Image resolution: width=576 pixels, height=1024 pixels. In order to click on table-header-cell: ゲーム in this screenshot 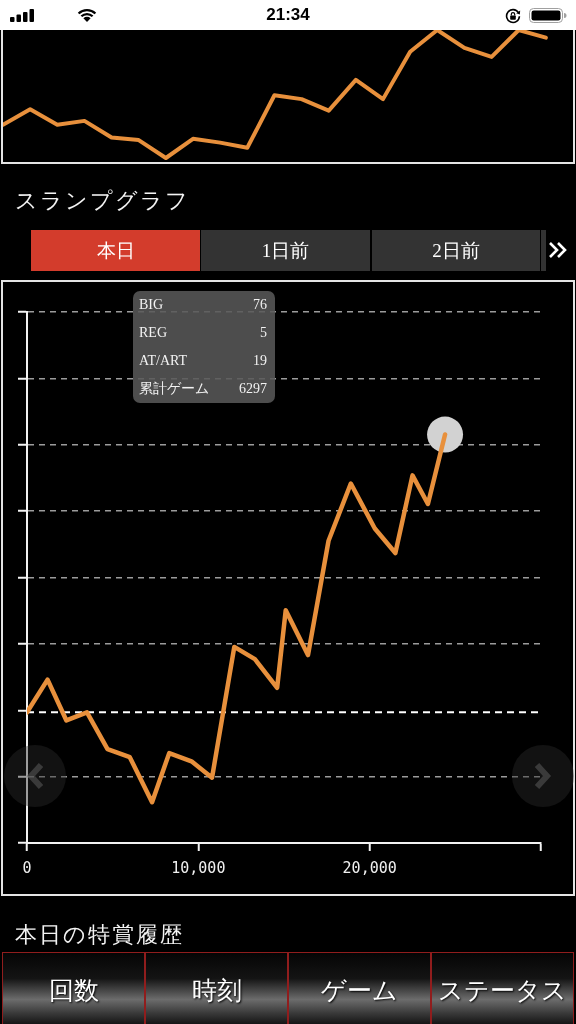, I will do `click(359, 988)`.